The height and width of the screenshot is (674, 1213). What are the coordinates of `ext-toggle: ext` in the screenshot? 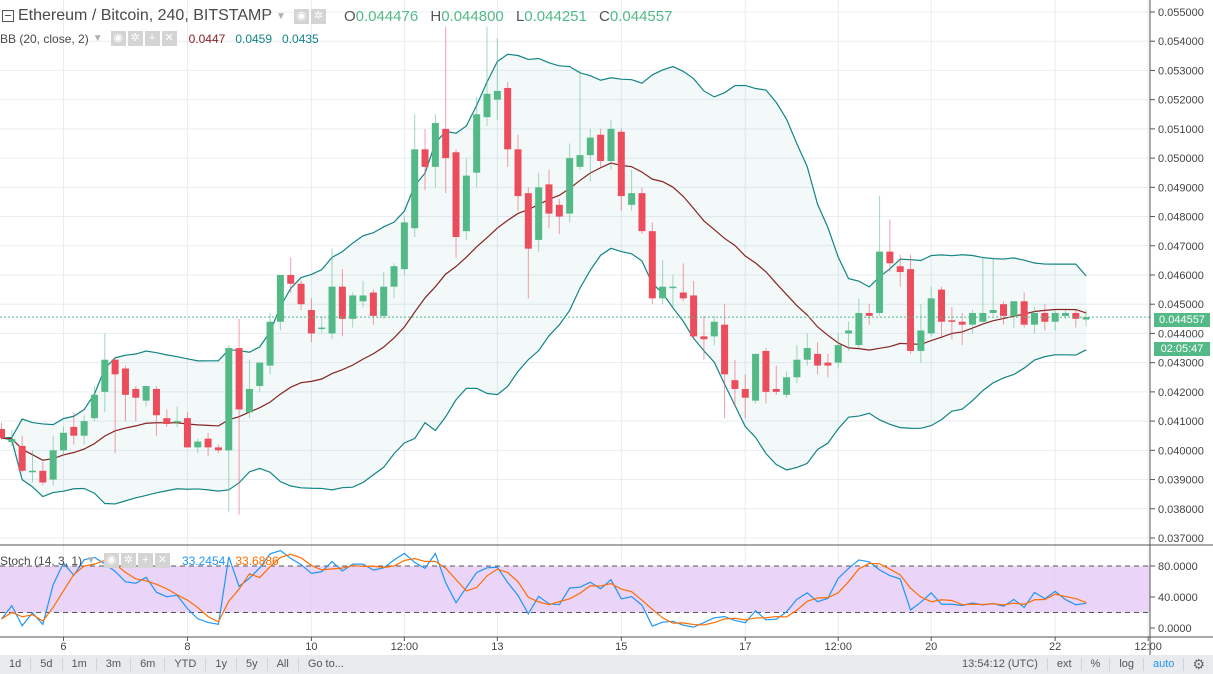 It's located at (1065, 664).